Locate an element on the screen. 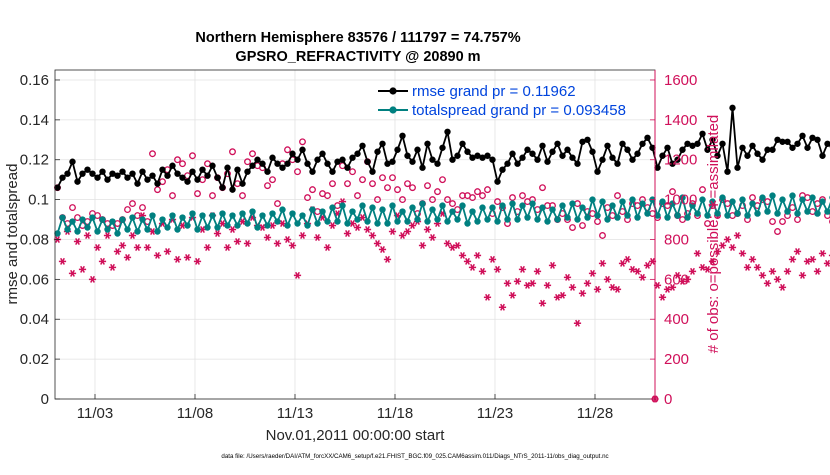  y-right-tick-label: 1000 is located at coordinates (680, 200).